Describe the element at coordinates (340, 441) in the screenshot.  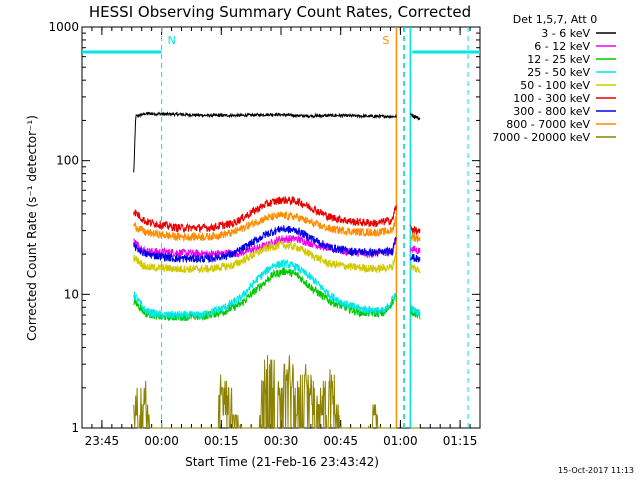
I see `x-tick-label: 00:45` at that location.